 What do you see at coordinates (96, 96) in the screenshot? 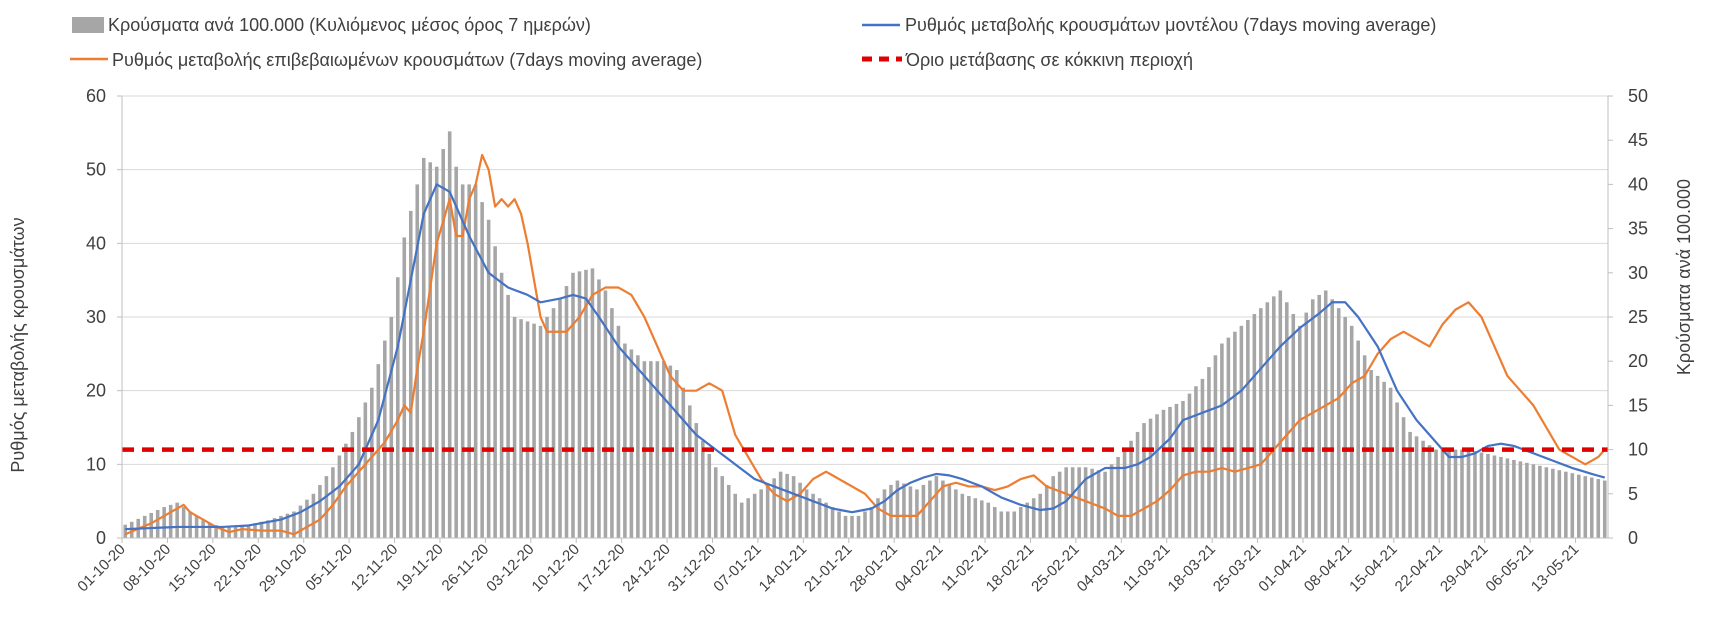
I see `y-left-tick-label: 60` at bounding box center [96, 96].